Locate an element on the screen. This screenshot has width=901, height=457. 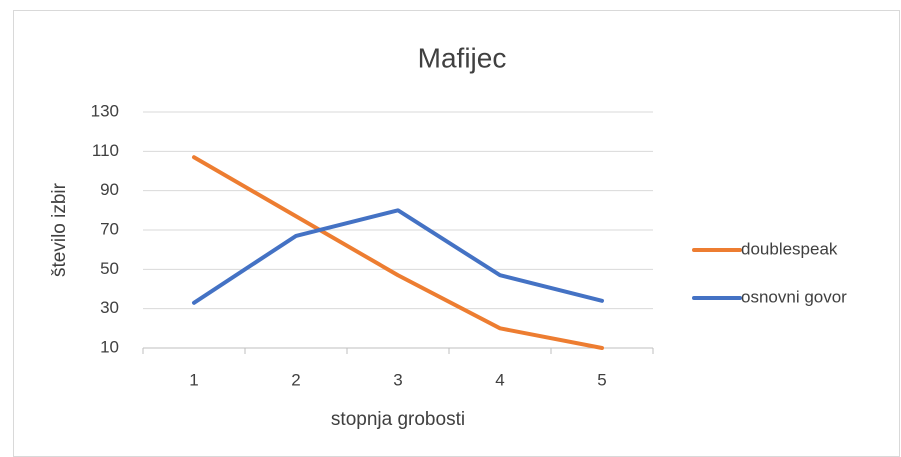
legend-label: doublespeak is located at coordinates (789, 248).